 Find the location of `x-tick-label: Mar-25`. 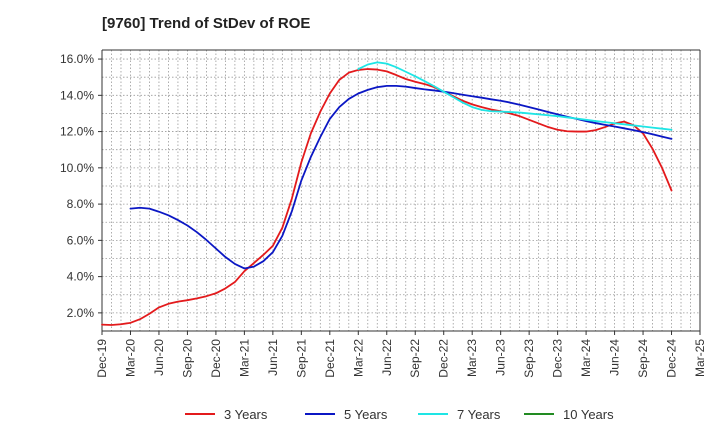

x-tick-label: Mar-25 is located at coordinates (700, 358).